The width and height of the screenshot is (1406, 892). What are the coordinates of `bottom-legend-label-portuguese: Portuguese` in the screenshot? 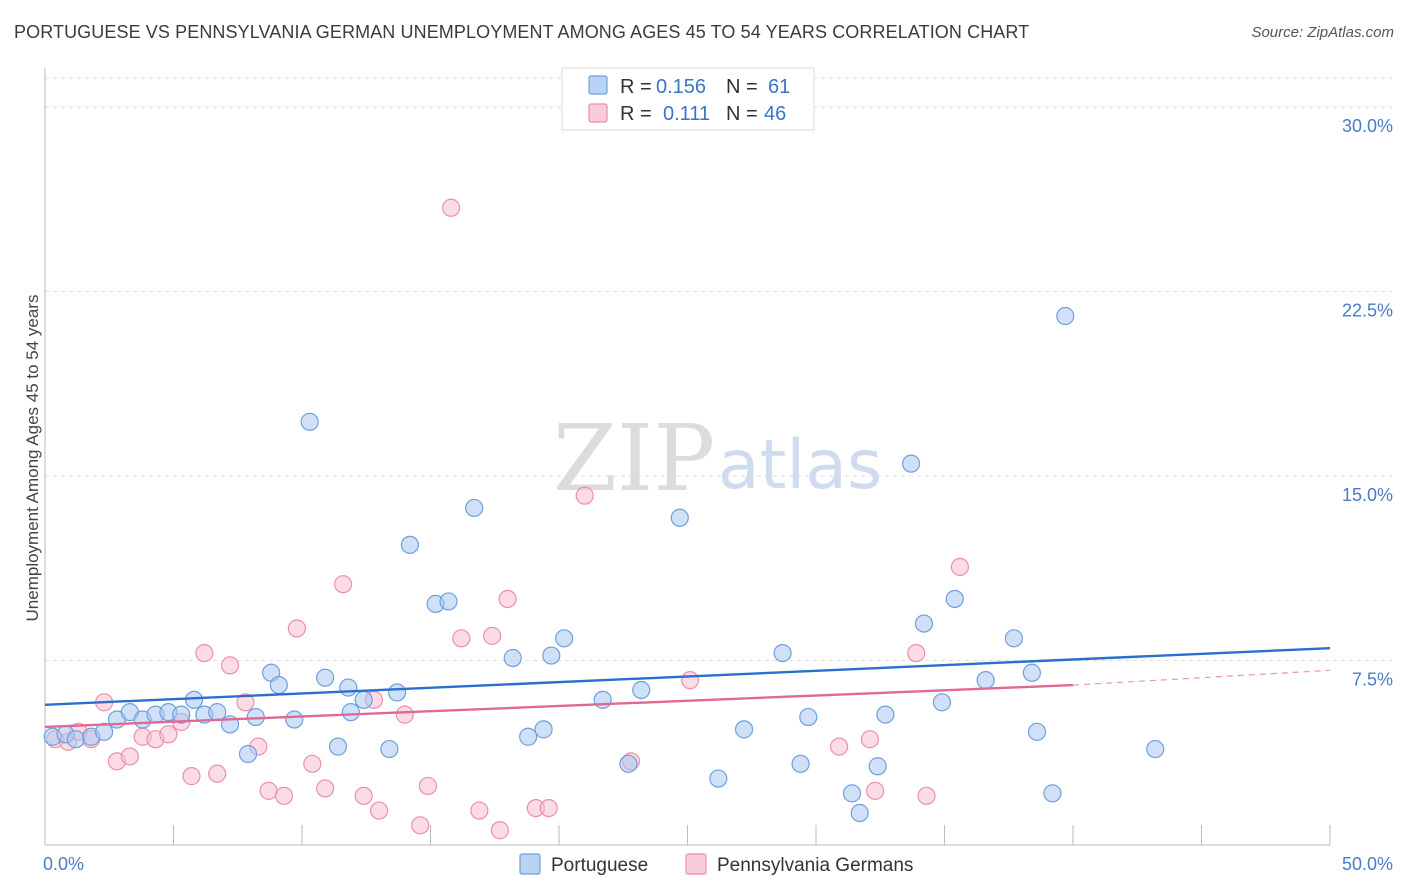 It's located at (599, 865).